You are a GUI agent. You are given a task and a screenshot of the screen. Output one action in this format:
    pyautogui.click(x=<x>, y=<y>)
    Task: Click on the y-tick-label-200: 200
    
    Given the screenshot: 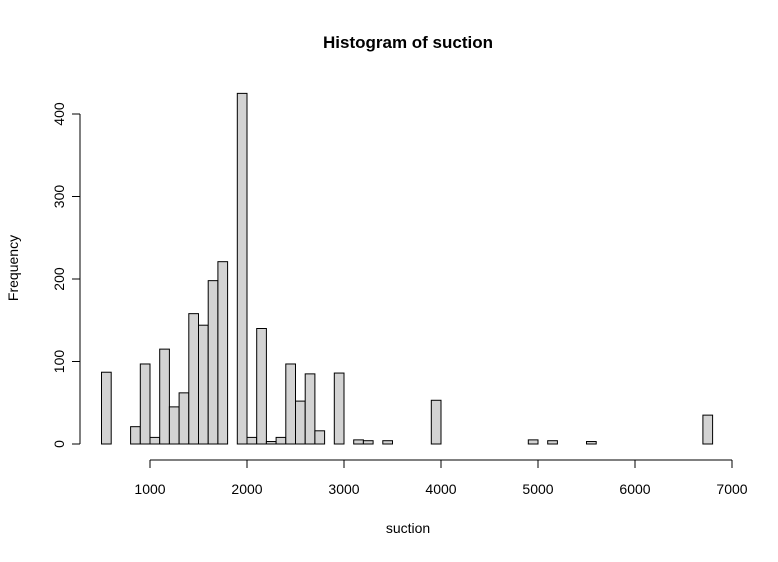 What is the action you would take?
    pyautogui.click(x=59, y=279)
    